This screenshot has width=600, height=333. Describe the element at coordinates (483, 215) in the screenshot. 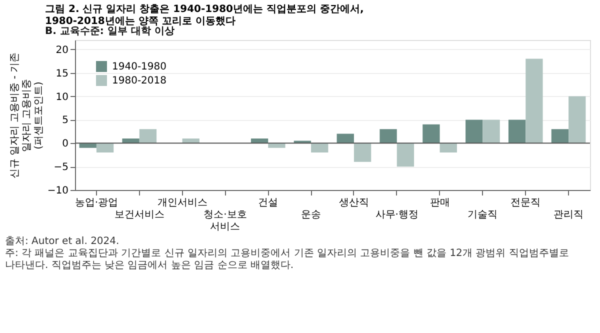

I see `x-tick-label: 기술직` at that location.